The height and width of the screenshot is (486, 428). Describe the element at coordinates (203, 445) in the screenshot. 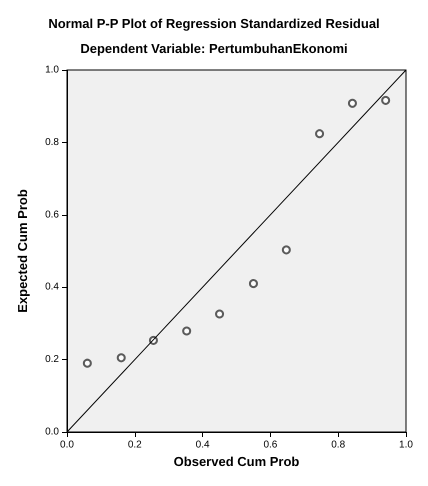

I see `x-tick-label: 0.4` at that location.